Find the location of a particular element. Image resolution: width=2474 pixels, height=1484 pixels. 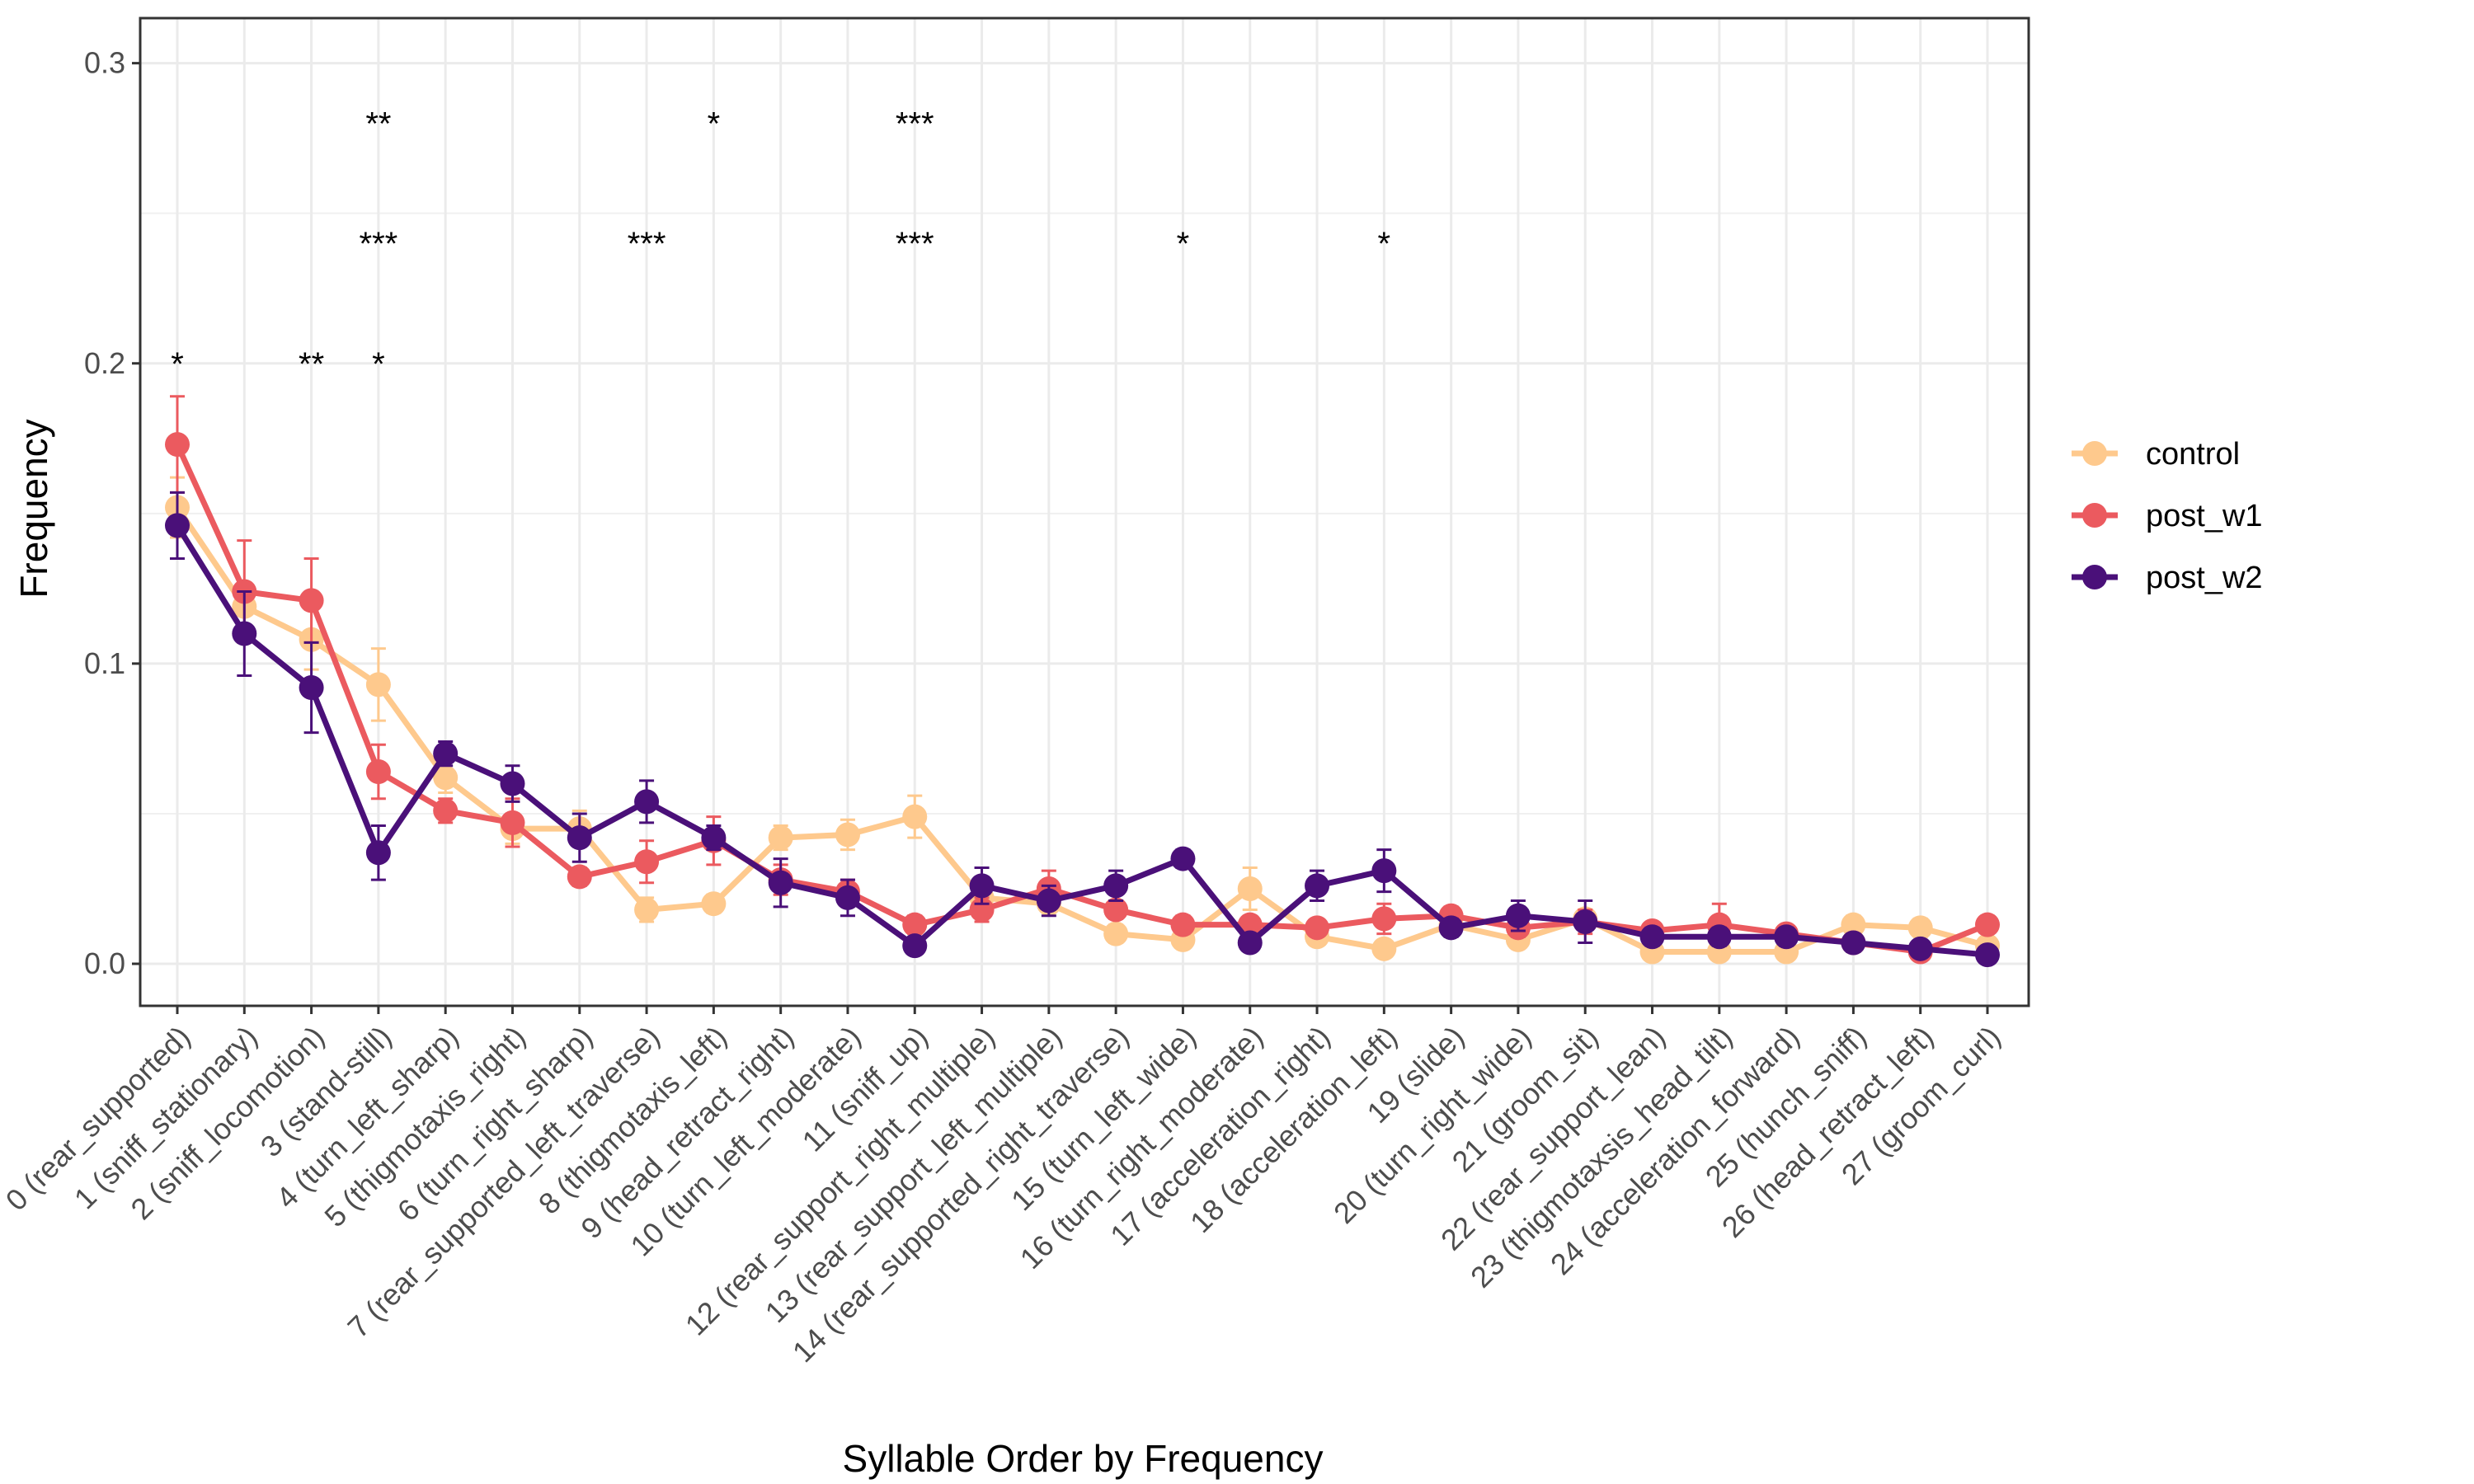

legend-item-post_w2: post_w2 is located at coordinates (2167, 578).